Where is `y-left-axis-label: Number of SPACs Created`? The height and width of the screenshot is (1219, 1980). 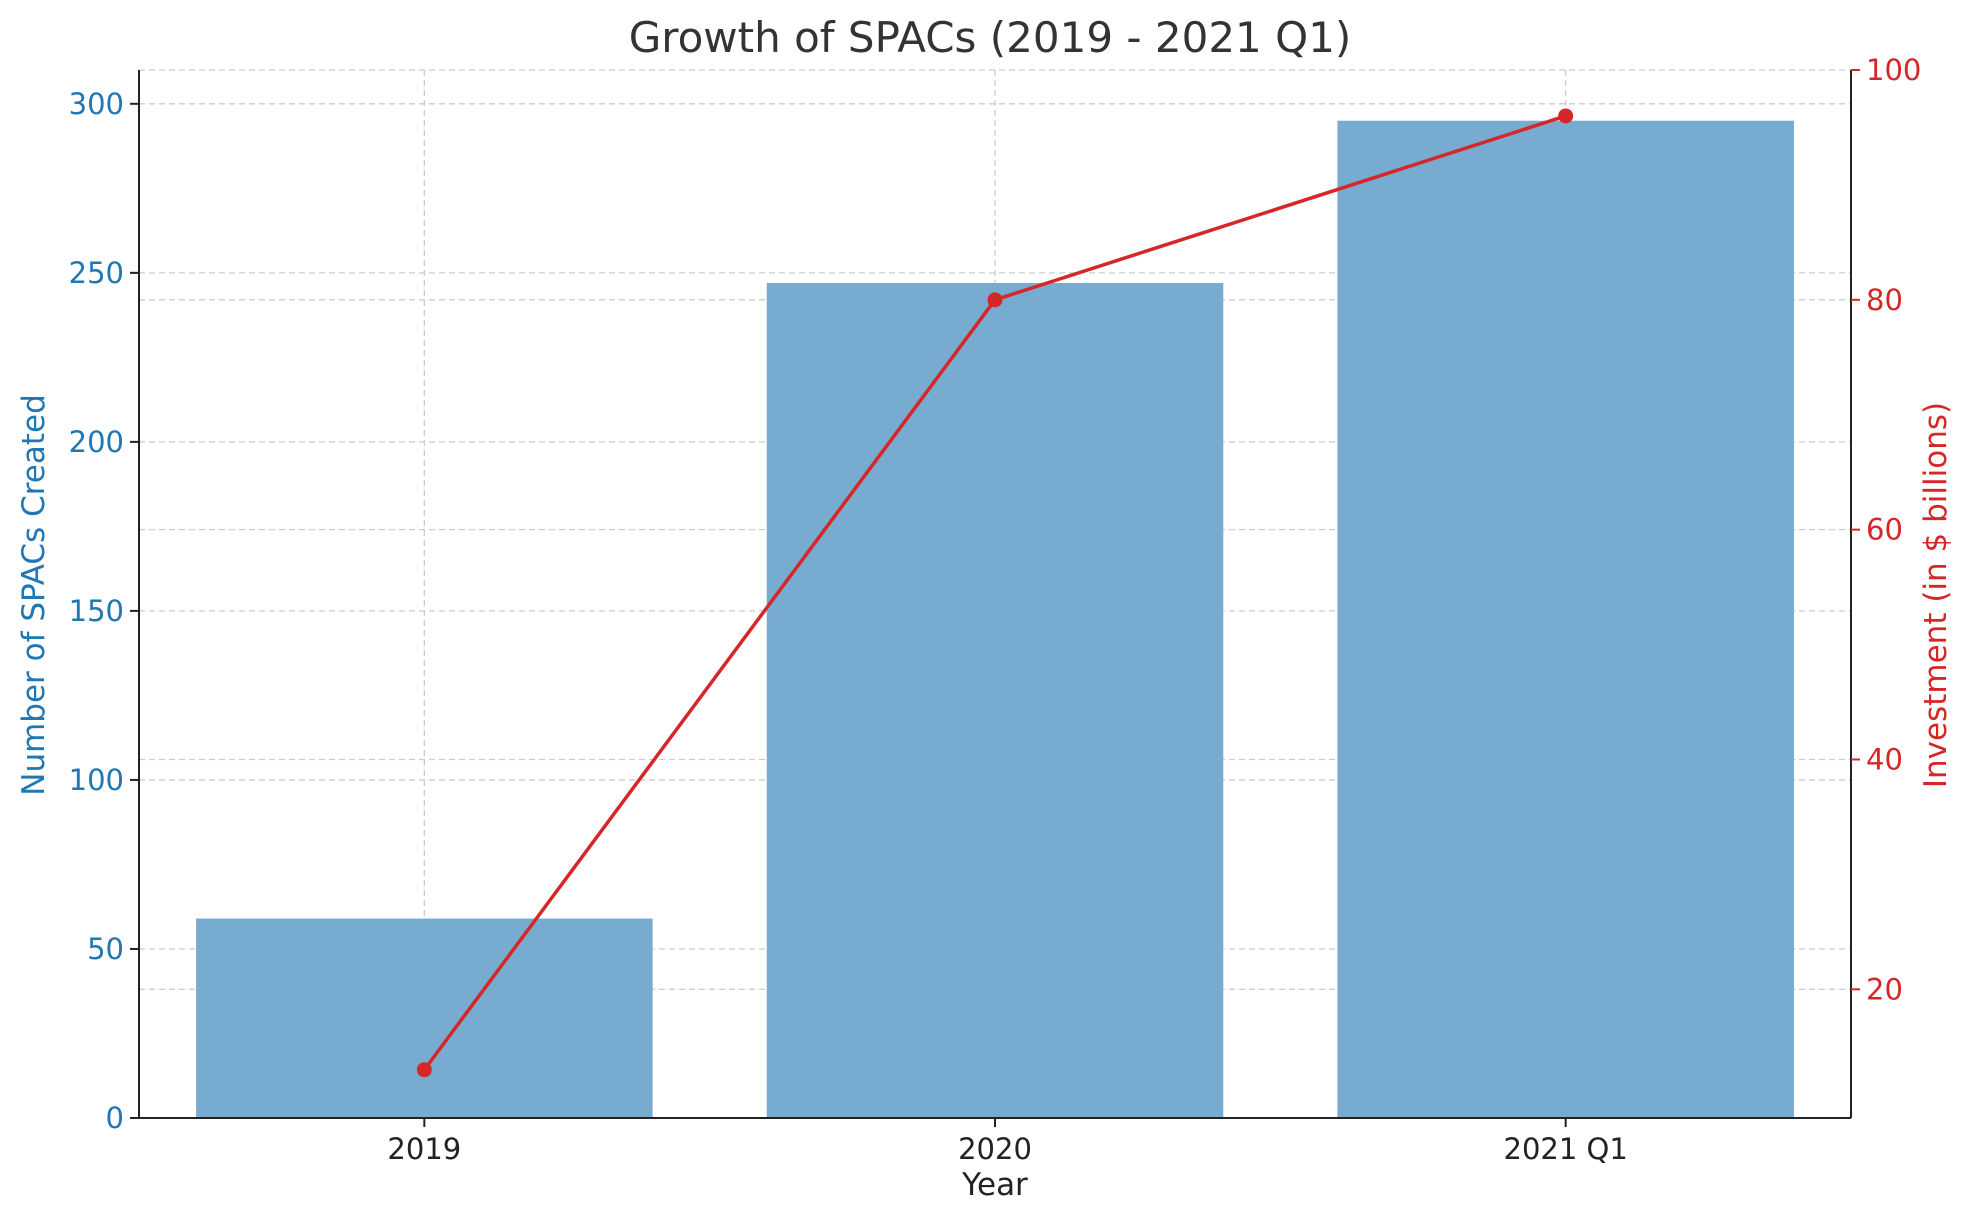
y-left-axis-label: Number of SPACs Created is located at coordinates (34, 595).